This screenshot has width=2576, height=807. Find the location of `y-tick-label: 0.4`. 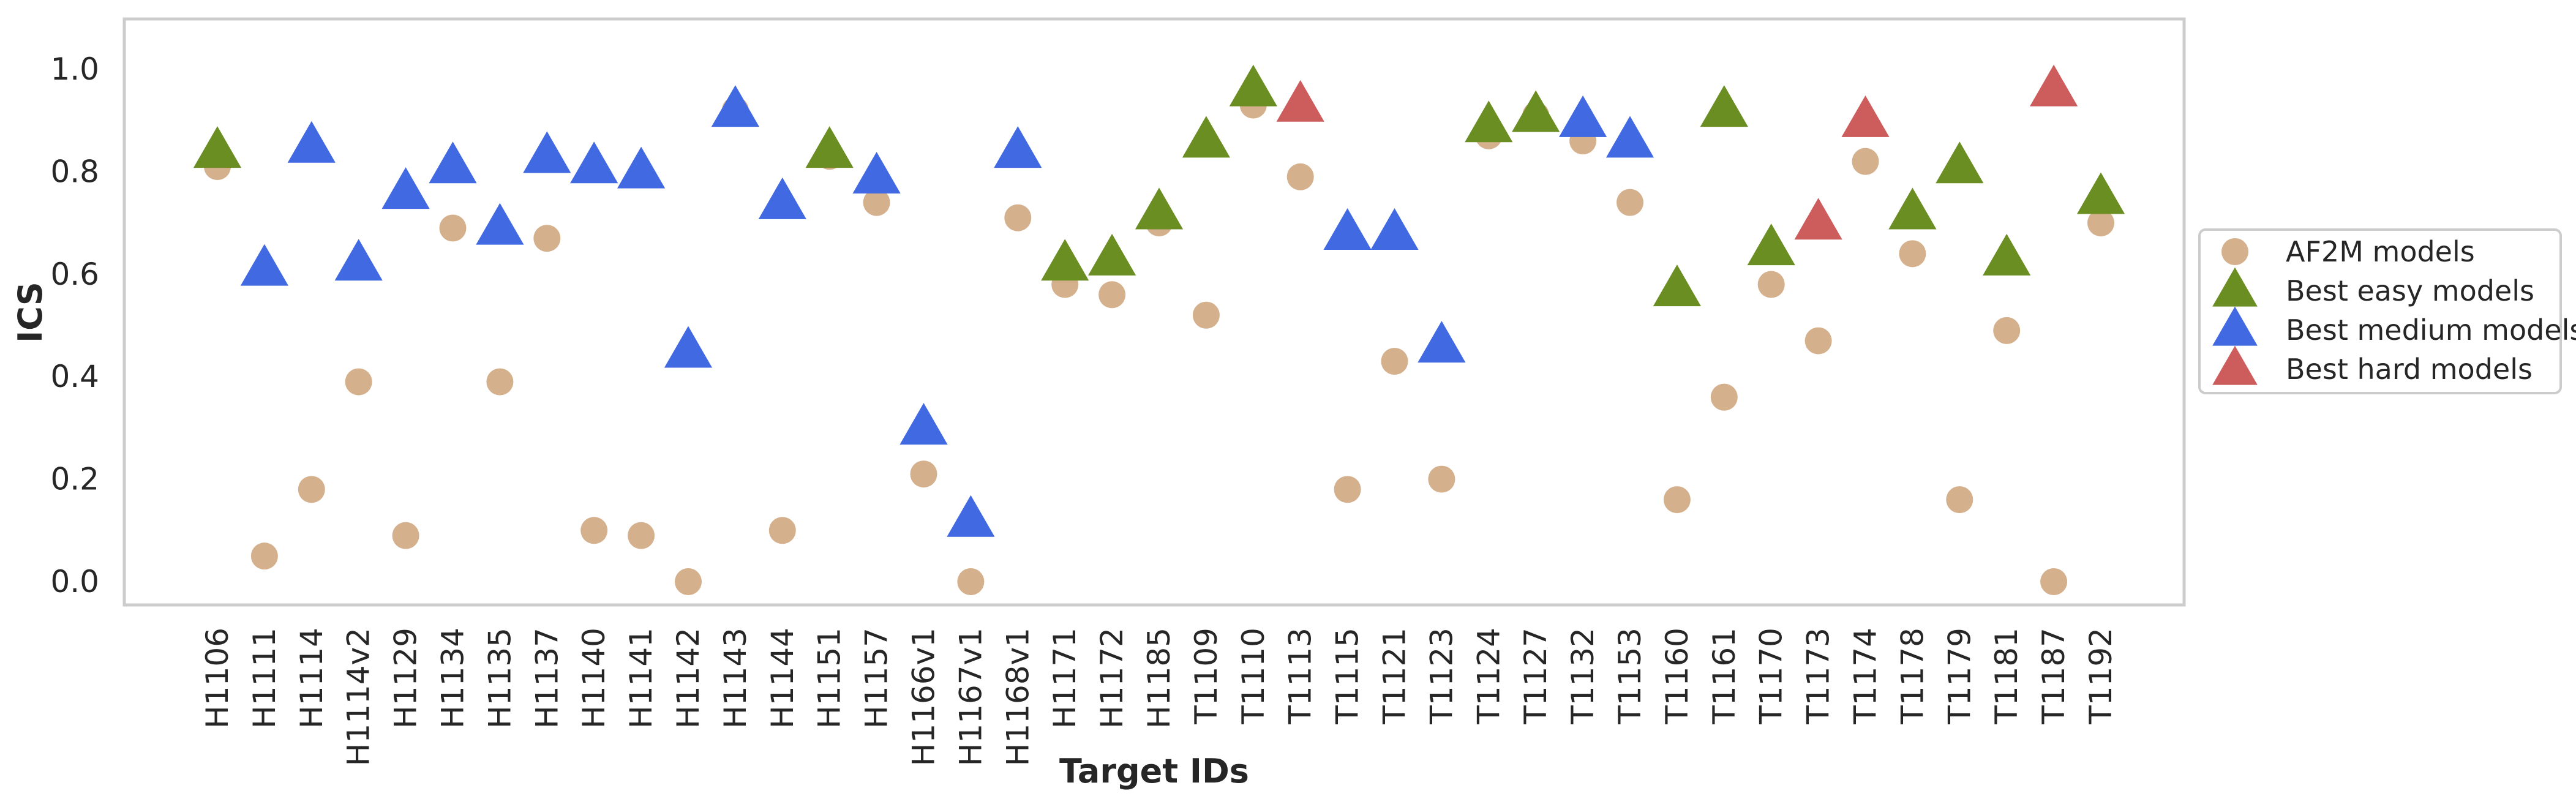

y-tick-label: 0.4 is located at coordinates (74, 377).